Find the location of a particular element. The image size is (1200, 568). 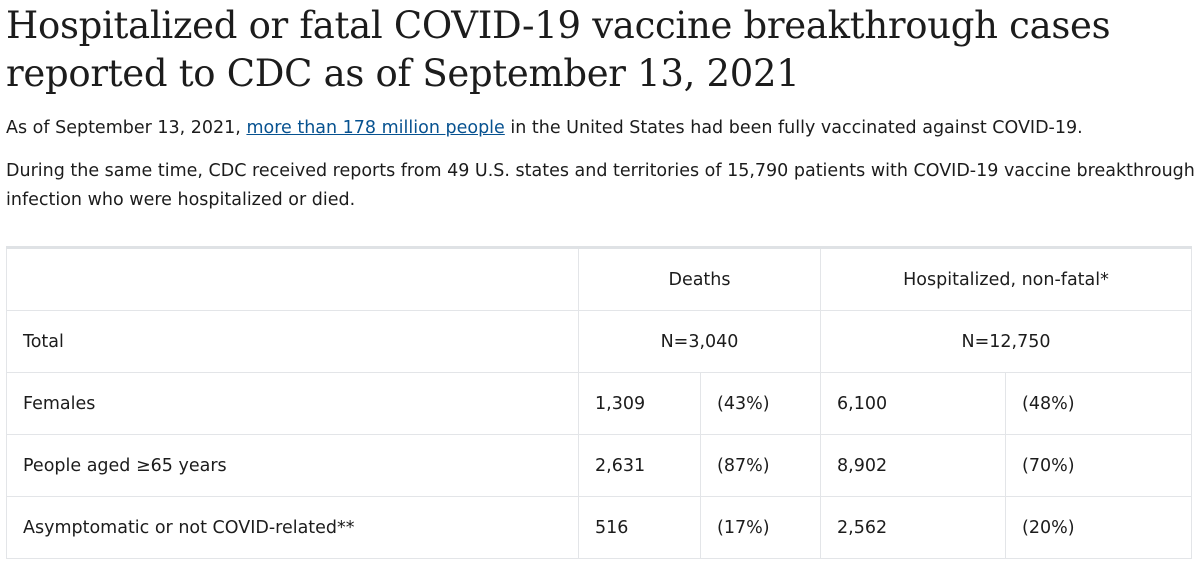

row-label: Females is located at coordinates (292, 403).